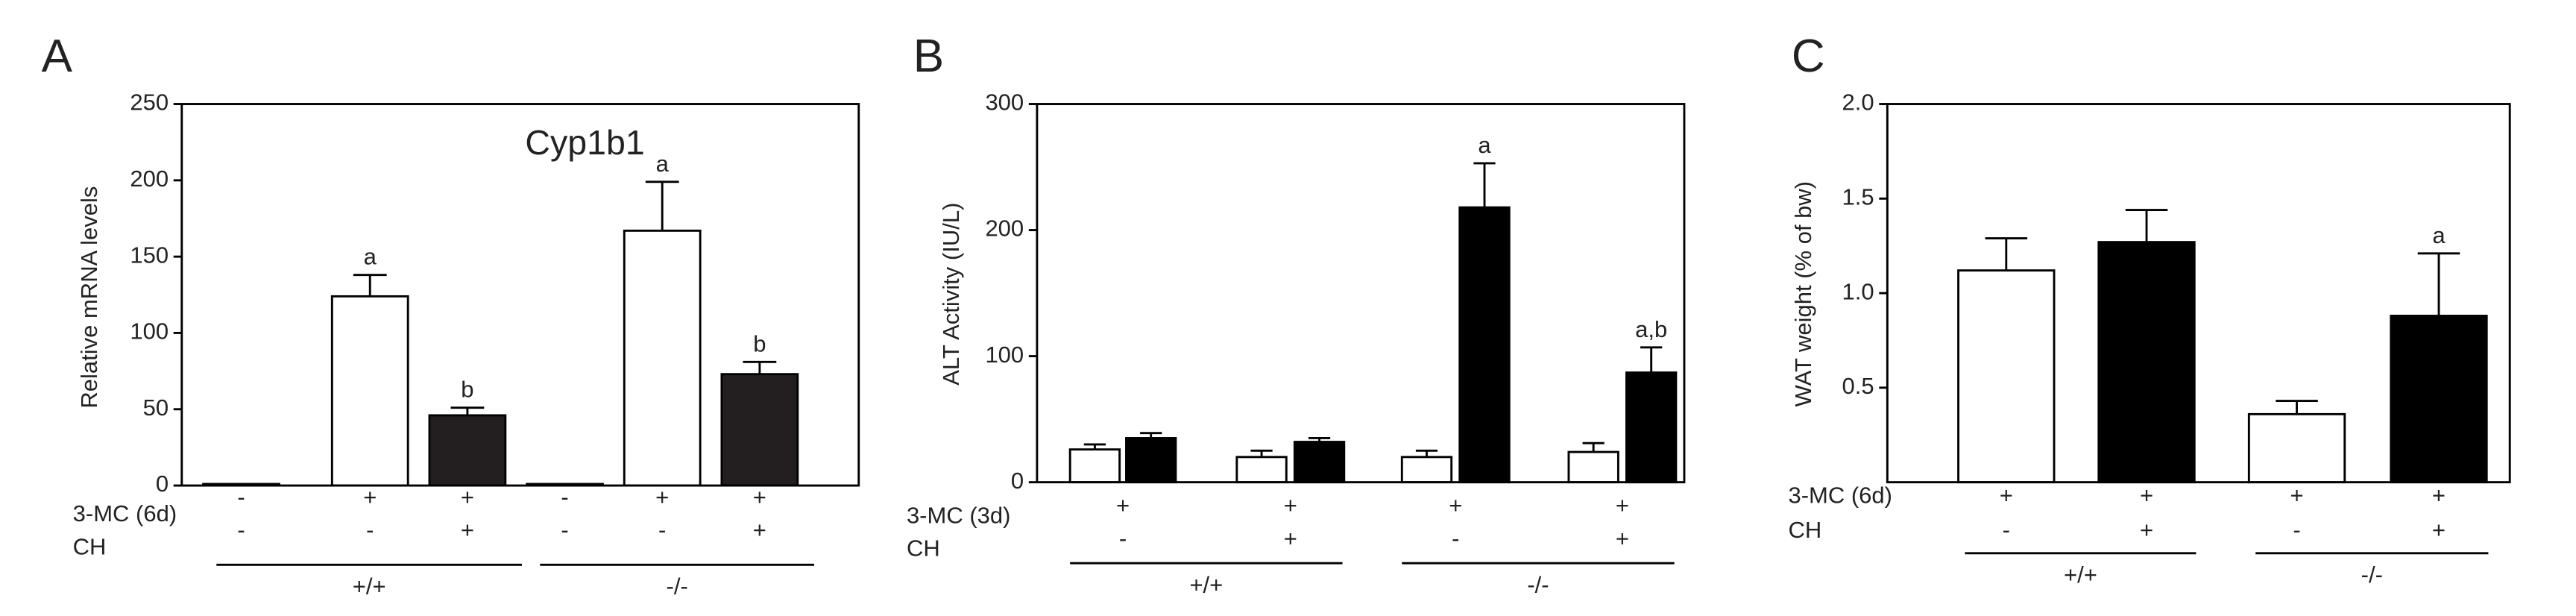 The width and height of the screenshot is (2576, 616). What do you see at coordinates (89, 297) in the screenshot?
I see `y-axis-label: Relative mRNA levels` at bounding box center [89, 297].